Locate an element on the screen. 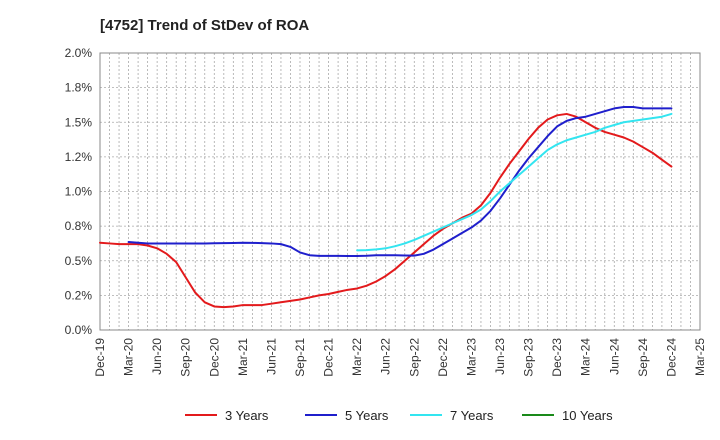  x-tick-label: Mar-23 is located at coordinates (471, 357).